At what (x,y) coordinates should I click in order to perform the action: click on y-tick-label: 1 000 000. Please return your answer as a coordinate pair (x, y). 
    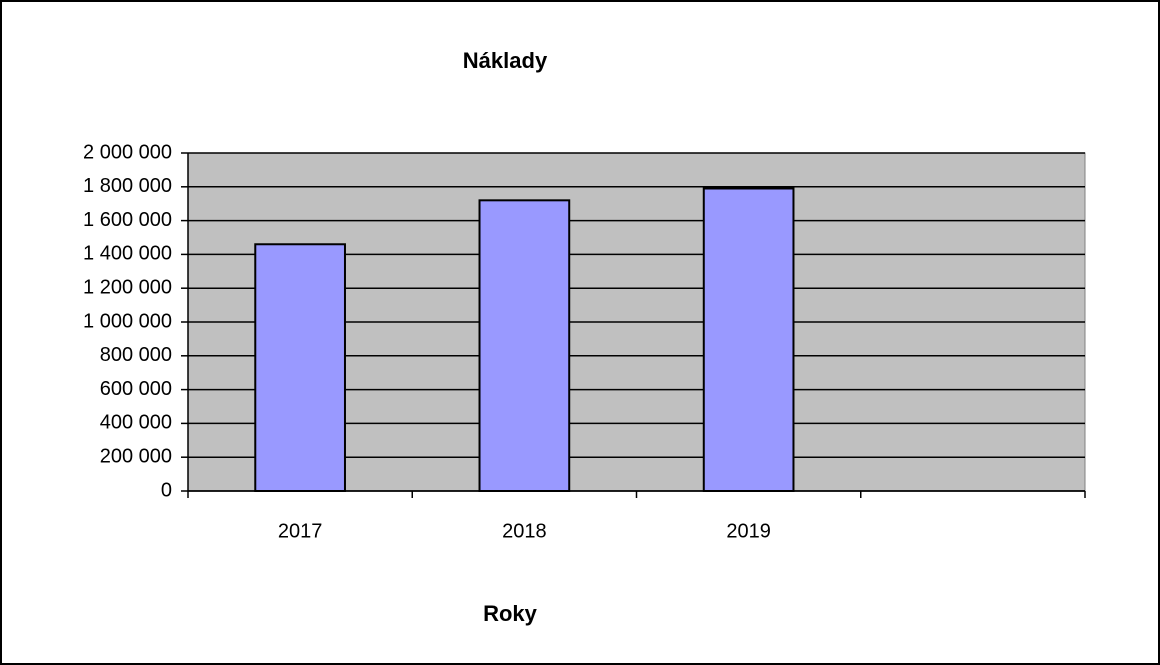
    Looking at the image, I should click on (127, 321).